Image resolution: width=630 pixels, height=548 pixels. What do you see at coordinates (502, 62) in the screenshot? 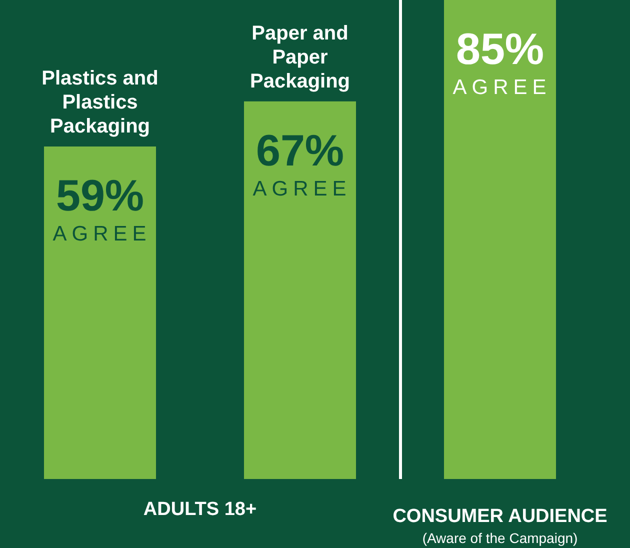
I see `data-label: 85% AGREE` at bounding box center [502, 62].